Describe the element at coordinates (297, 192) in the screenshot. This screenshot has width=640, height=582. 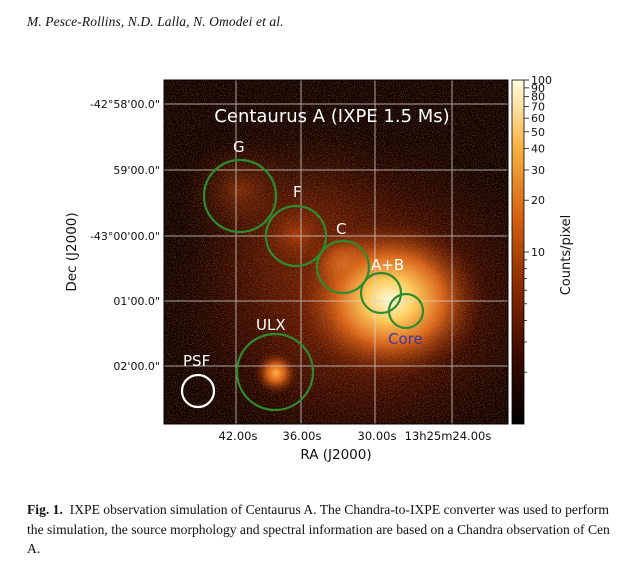
I see `region-label-f: F` at that location.